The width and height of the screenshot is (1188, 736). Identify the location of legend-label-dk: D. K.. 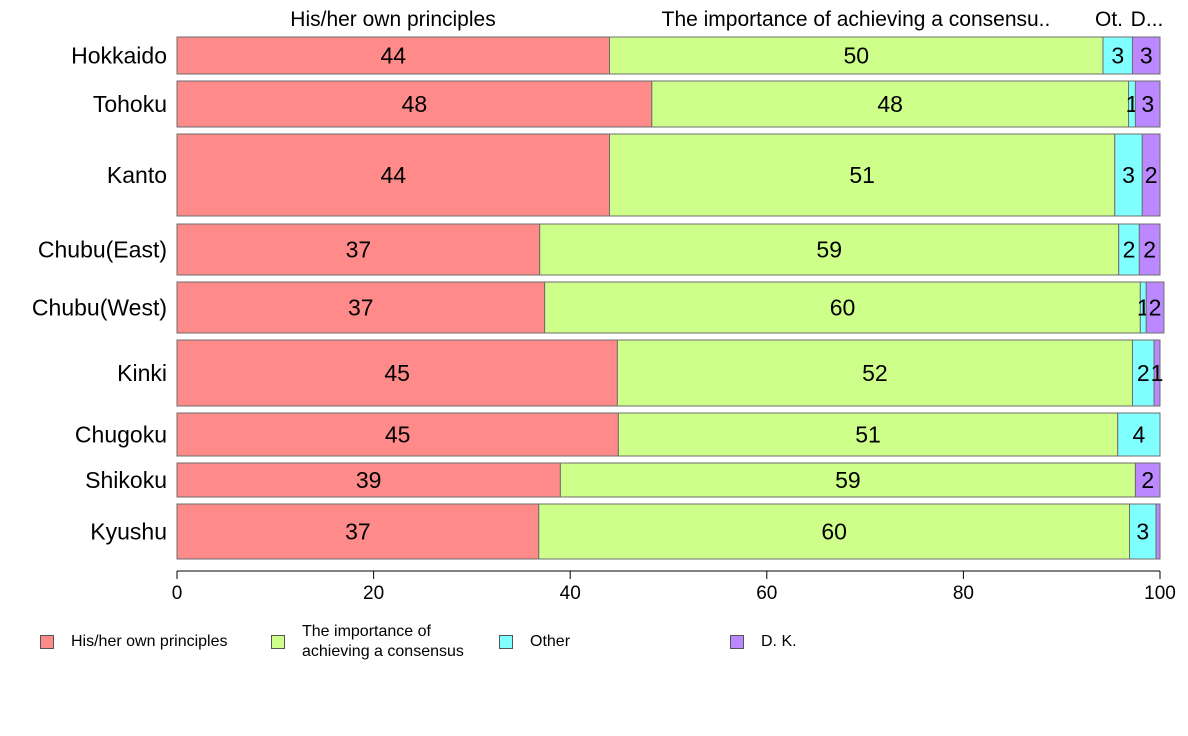
(779, 641).